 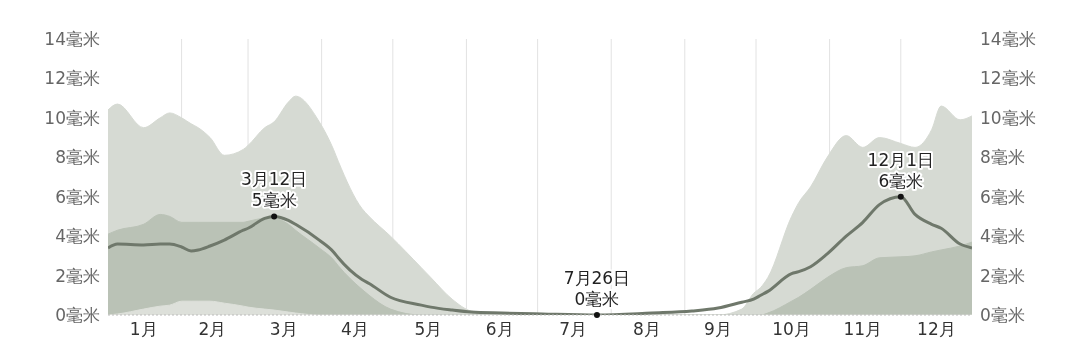 I want to click on annotation: 7月26日 0毫米, so click(x=597, y=288).